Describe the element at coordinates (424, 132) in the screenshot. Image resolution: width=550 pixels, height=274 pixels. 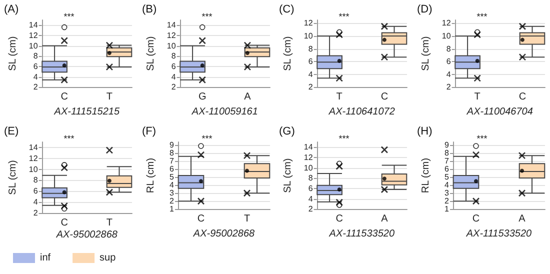
I see `chart-title: (H)` at that location.